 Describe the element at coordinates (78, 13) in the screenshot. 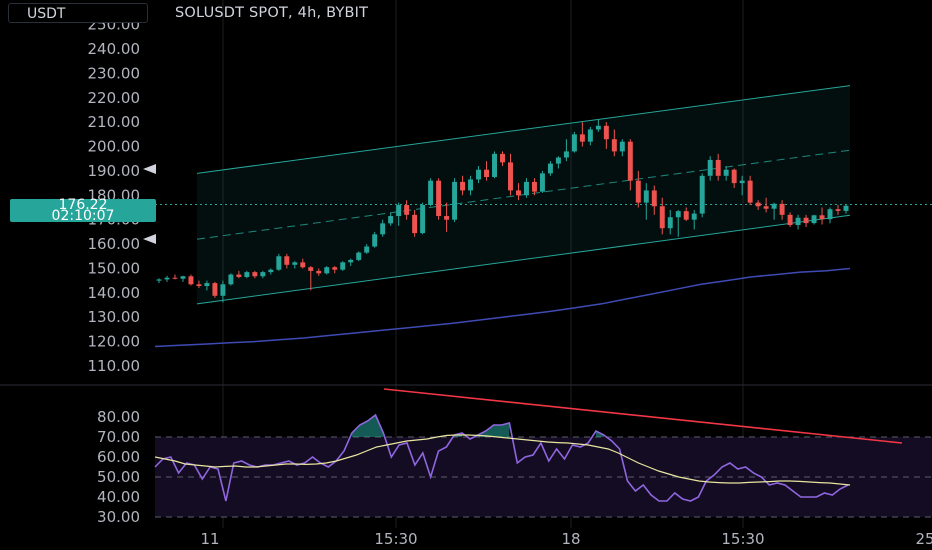

I see `currency-selector: USDT` at that location.